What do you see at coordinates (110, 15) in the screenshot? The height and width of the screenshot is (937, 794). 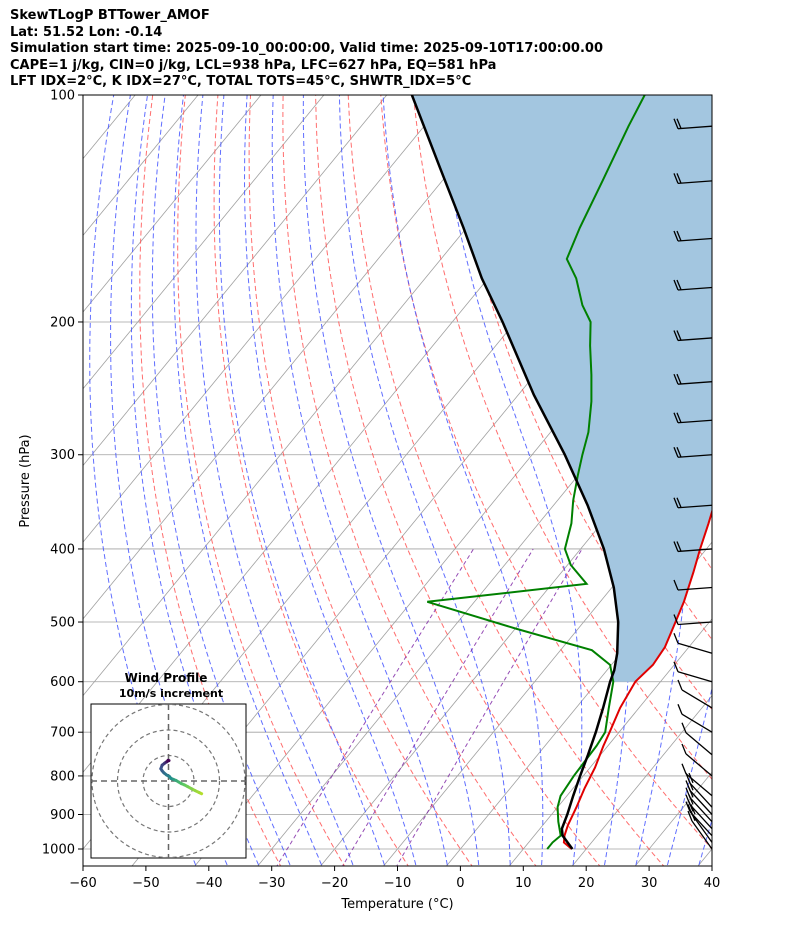 I see `header-title: SkewTLogP BTTower_AMOF` at bounding box center [110, 15].